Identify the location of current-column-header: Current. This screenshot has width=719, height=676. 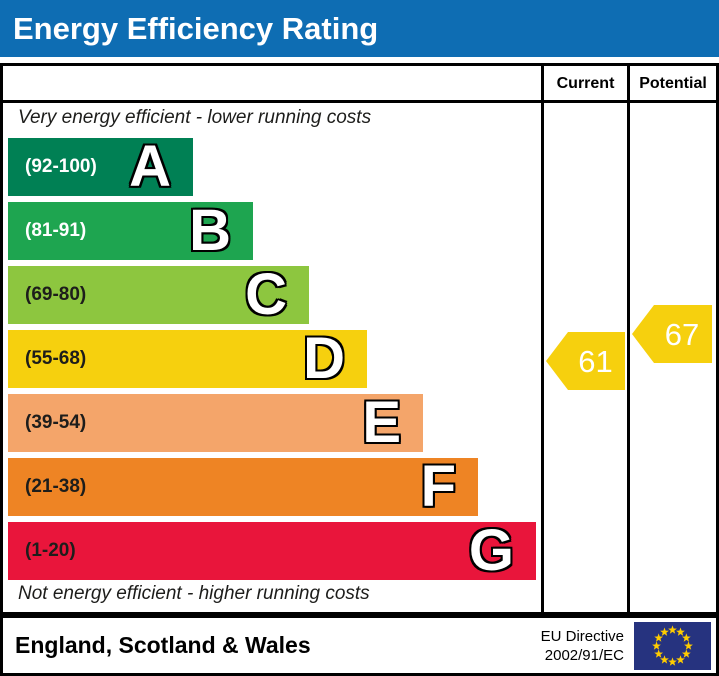
(585, 83).